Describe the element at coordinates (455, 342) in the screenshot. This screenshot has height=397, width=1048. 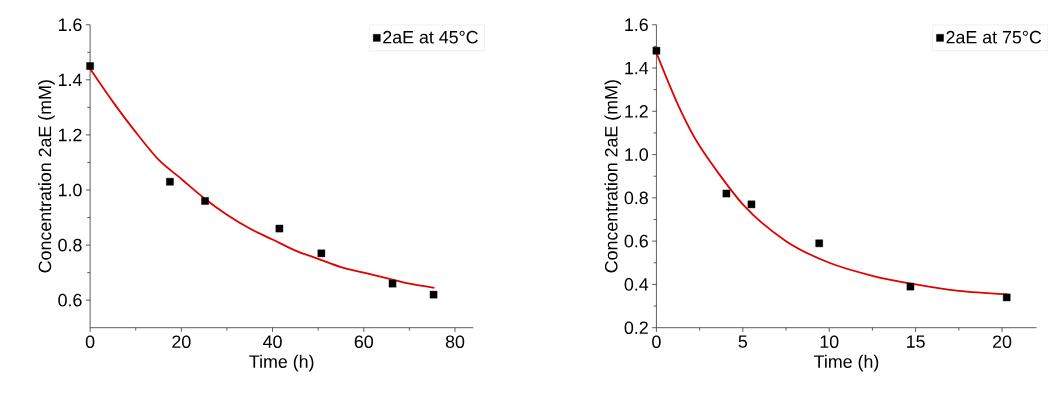
I see `x-tick-label: 80` at that location.